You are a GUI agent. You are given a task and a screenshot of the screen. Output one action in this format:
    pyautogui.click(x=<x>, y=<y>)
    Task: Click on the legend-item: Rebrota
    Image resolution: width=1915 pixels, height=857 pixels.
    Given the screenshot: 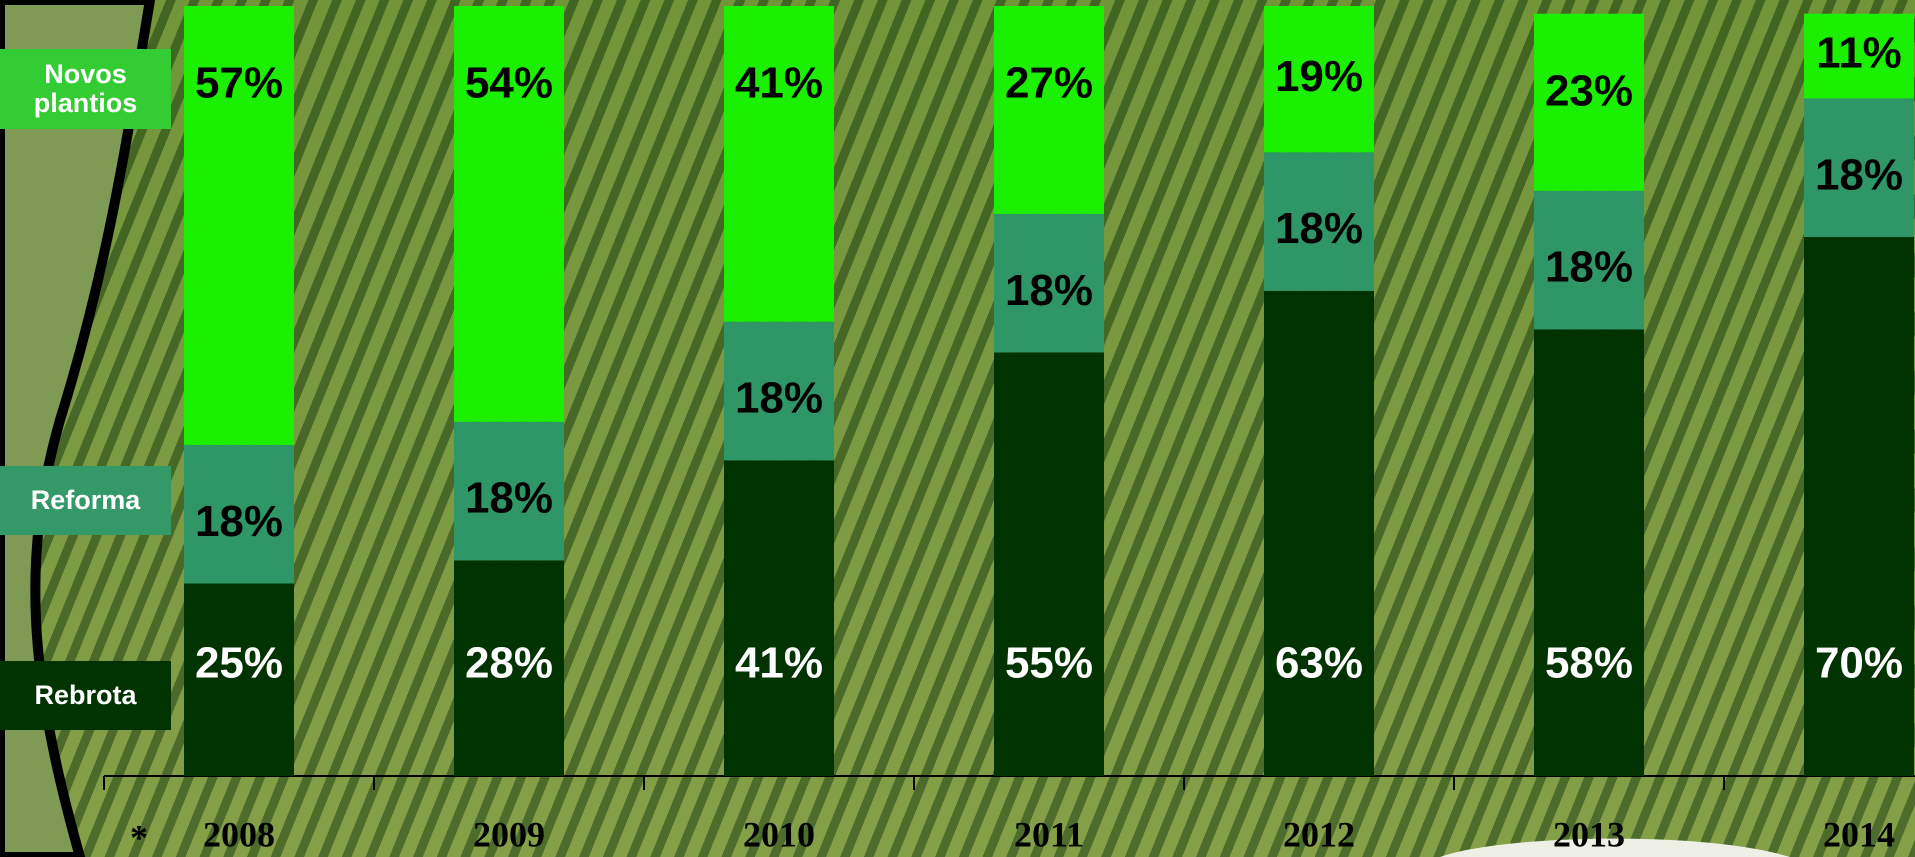 What is the action you would take?
    pyautogui.click(x=85, y=695)
    